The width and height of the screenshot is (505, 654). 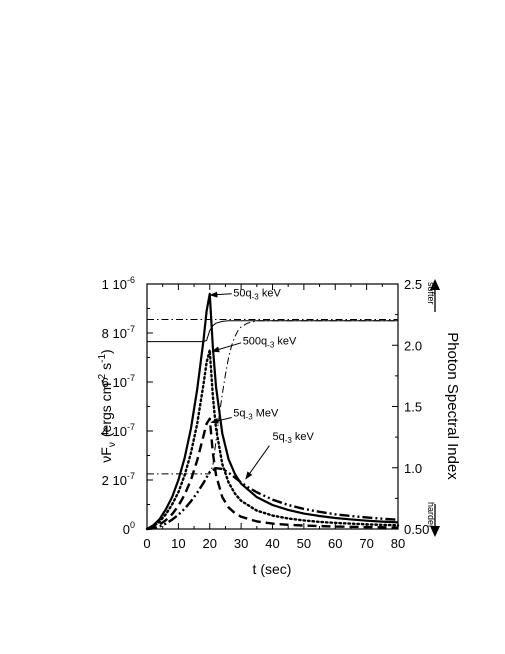 I want to click on left-axis-label-exp2: -1, so click(x=102, y=358).